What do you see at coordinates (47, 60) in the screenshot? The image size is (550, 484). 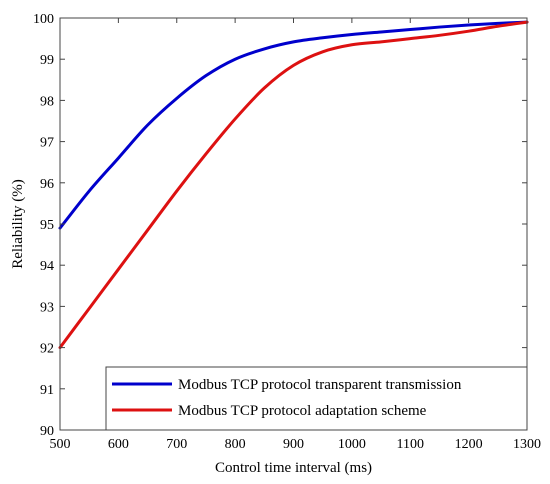 I see `y-tick-label: 99` at bounding box center [47, 60].